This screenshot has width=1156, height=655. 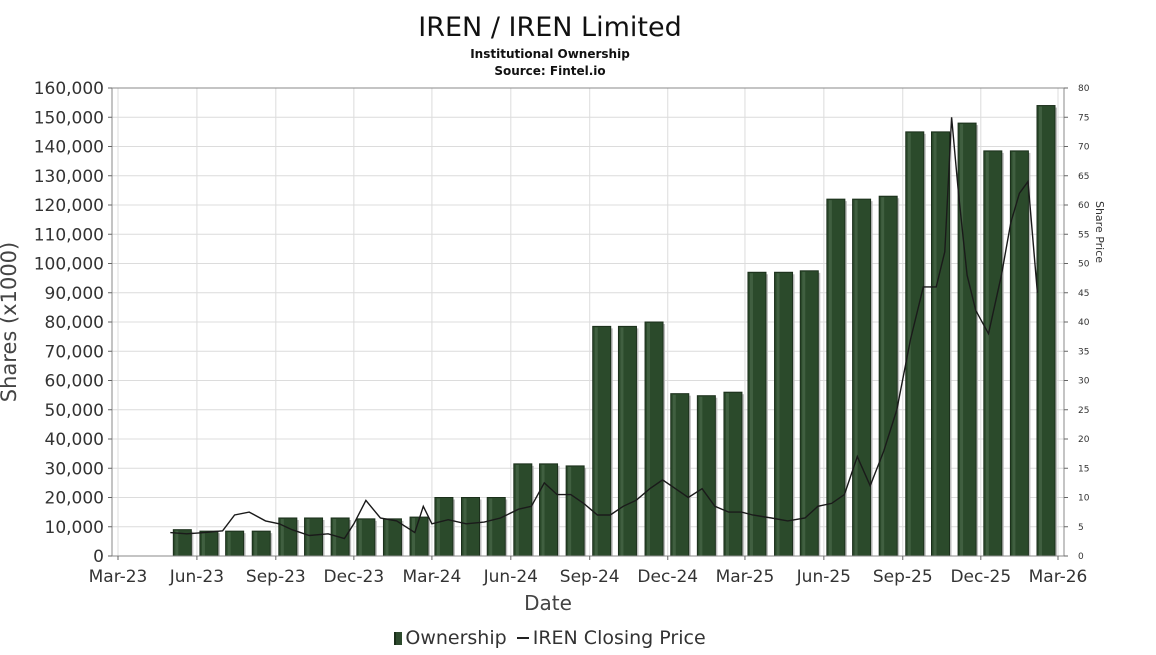 I want to click on x-tick-label: Dec-23, so click(x=354, y=577).